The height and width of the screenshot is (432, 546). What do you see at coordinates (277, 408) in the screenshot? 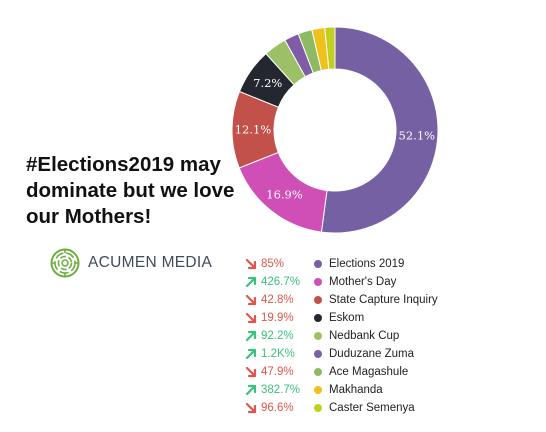
I see `legend-change: 96.6%` at bounding box center [277, 408].